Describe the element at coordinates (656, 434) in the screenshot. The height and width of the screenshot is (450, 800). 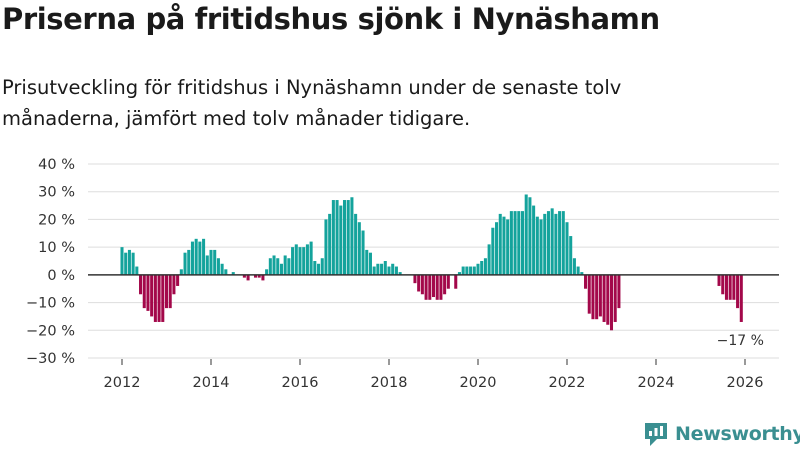
I see `newsworthy-logo-icon` at that location.